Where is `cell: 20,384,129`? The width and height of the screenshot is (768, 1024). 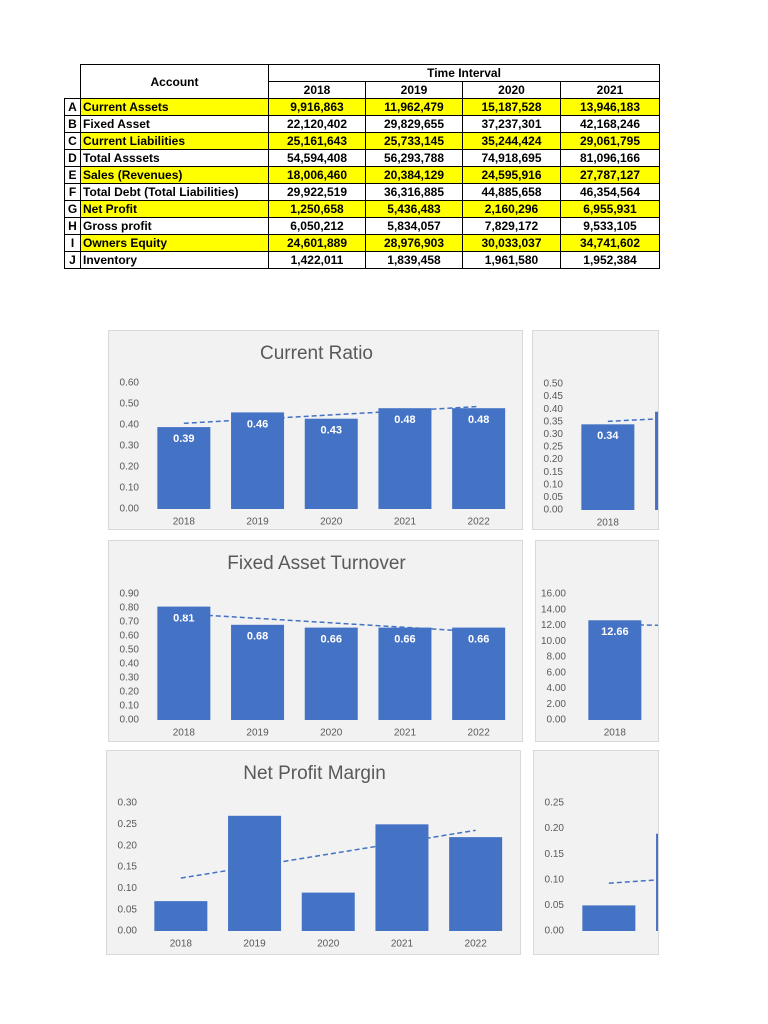 cell: 20,384,129 is located at coordinates (414, 175).